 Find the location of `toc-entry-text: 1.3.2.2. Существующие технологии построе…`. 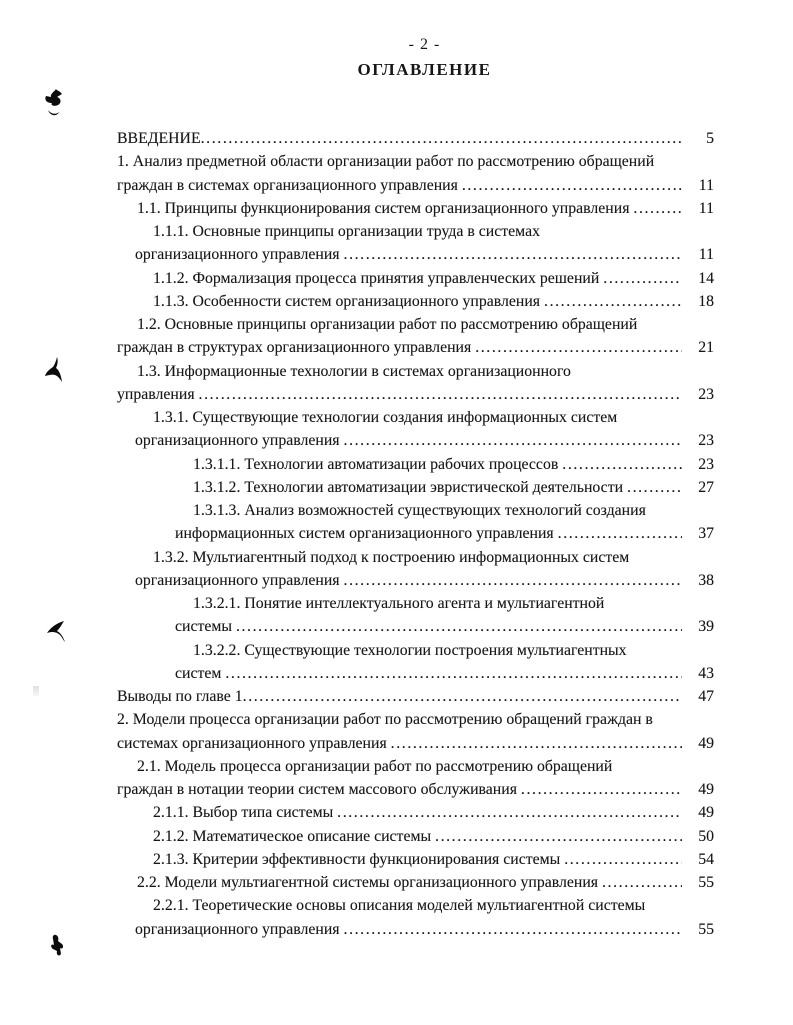

toc-entry-text: 1.3.2.2. Существующие технологии построе… is located at coordinates (410, 650).